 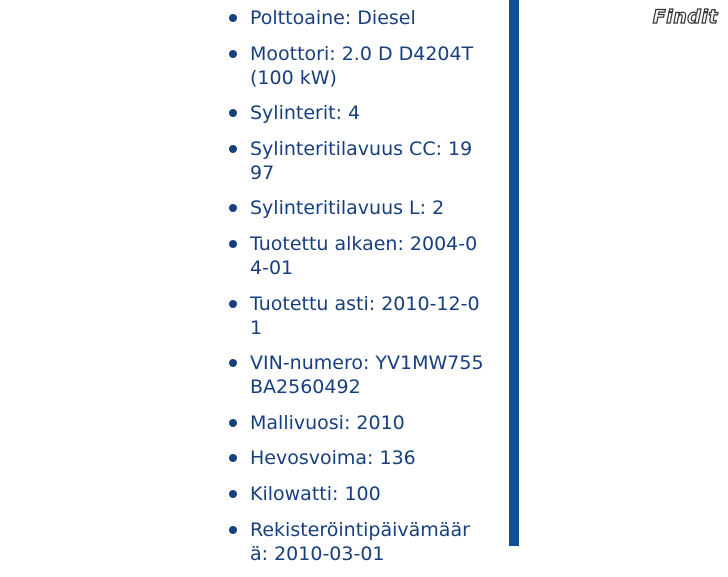 What do you see at coordinates (353, 18) in the screenshot?
I see `spec-item: Polttoaine: Diesel` at bounding box center [353, 18].